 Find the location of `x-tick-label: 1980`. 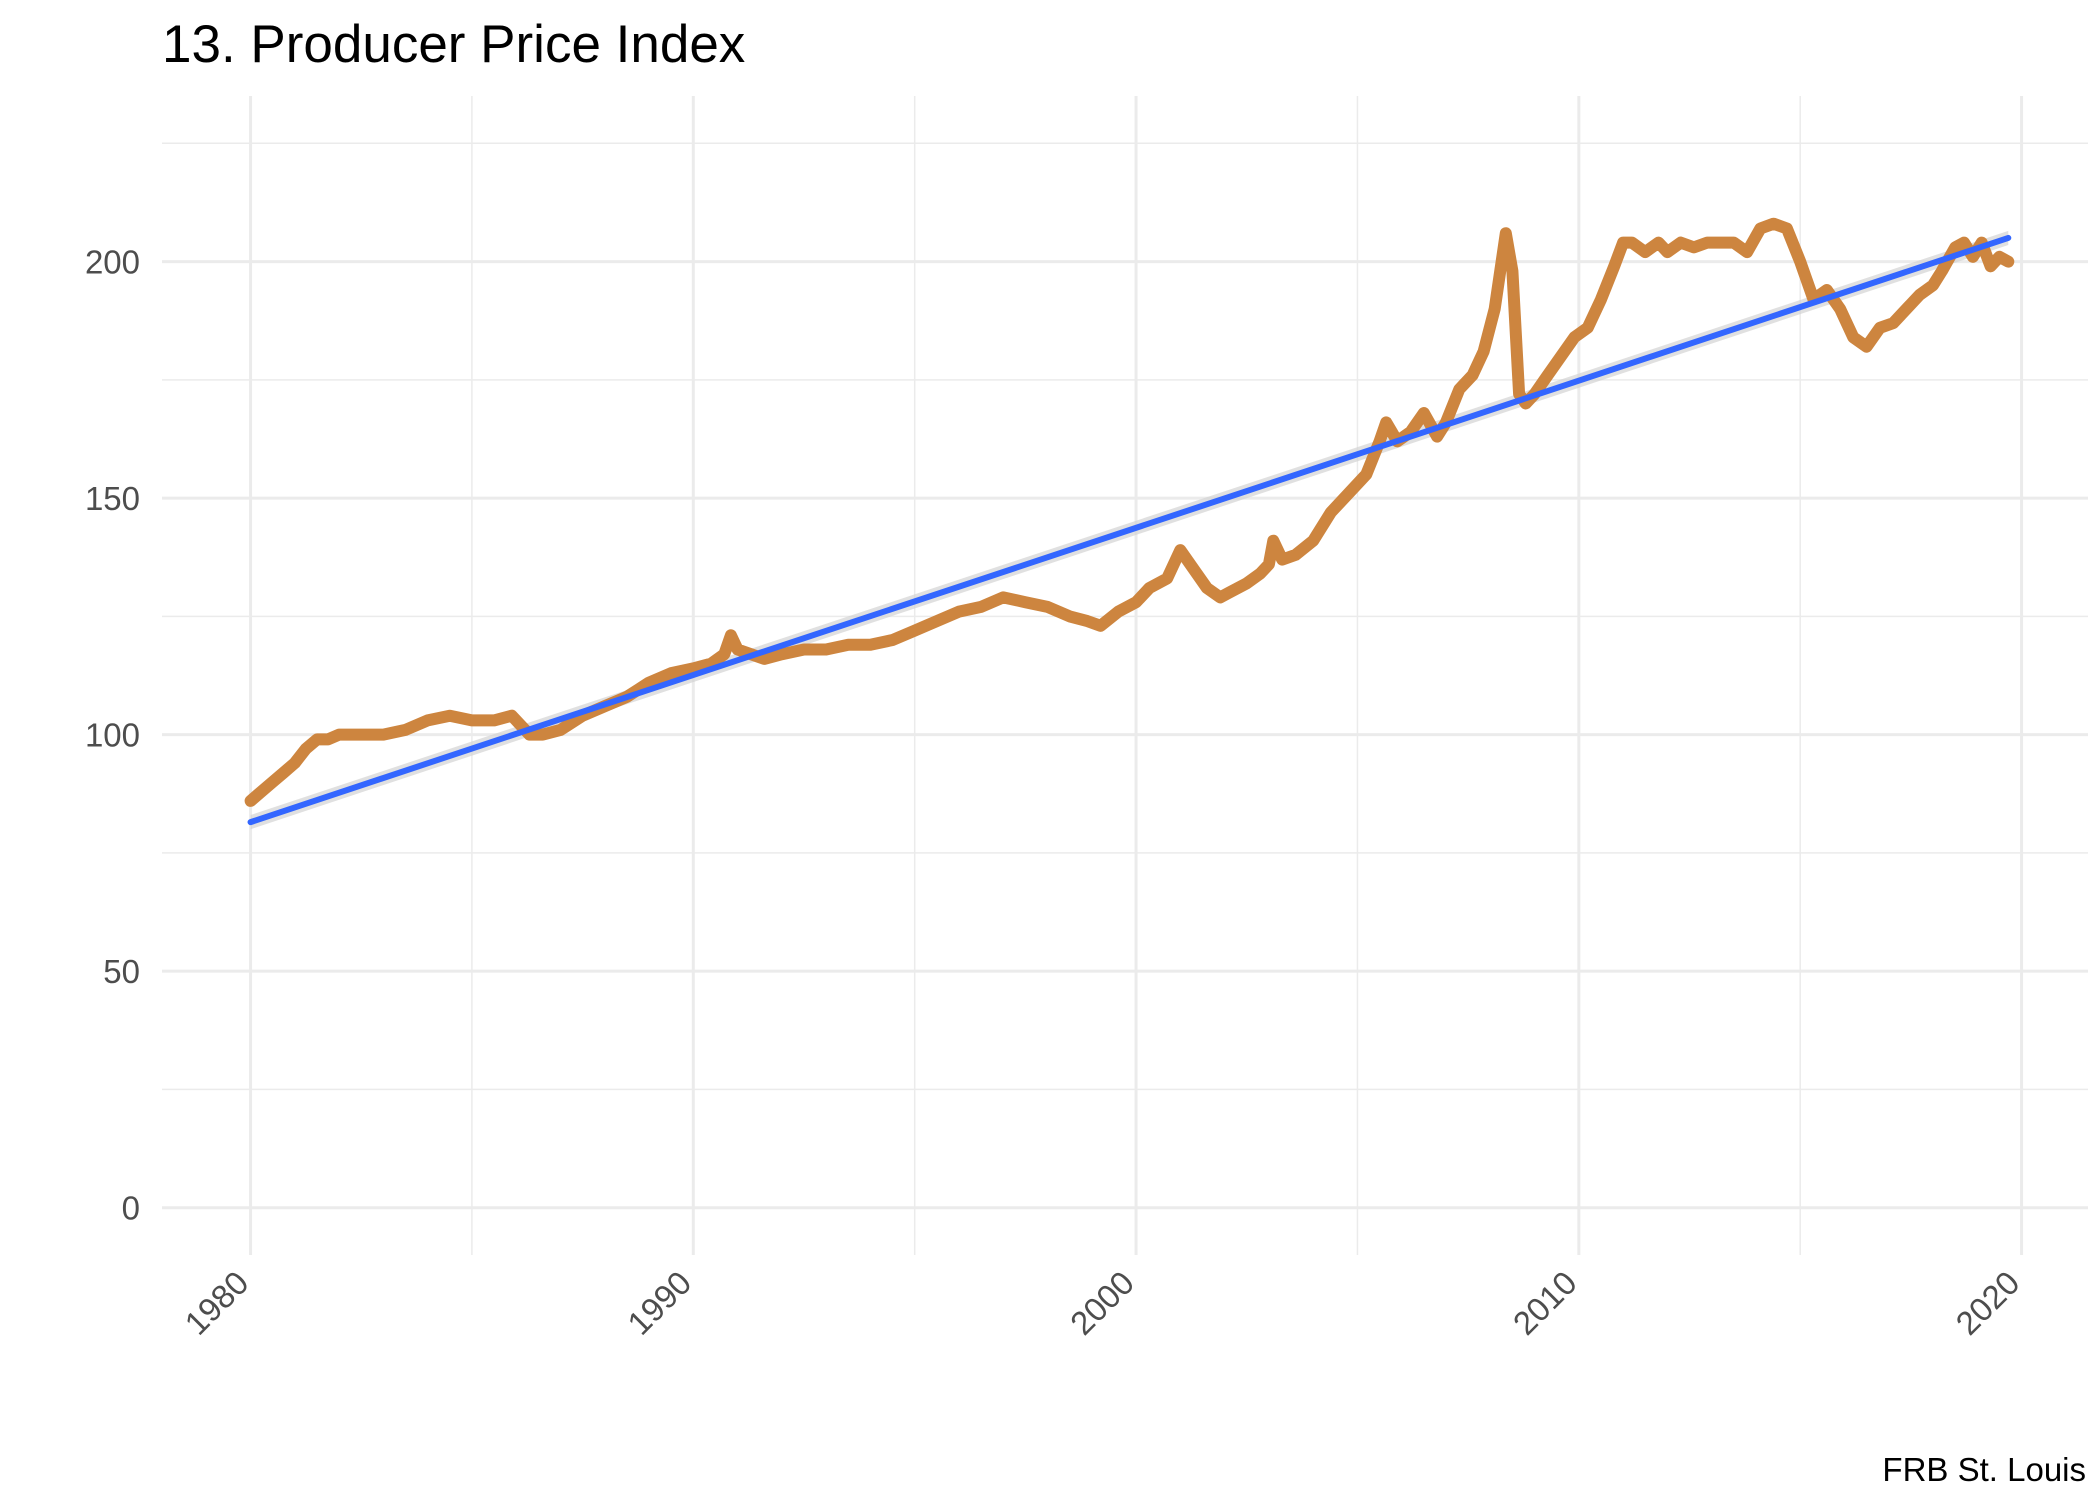

x-tick-label: 1980 is located at coordinates (216, 1303).